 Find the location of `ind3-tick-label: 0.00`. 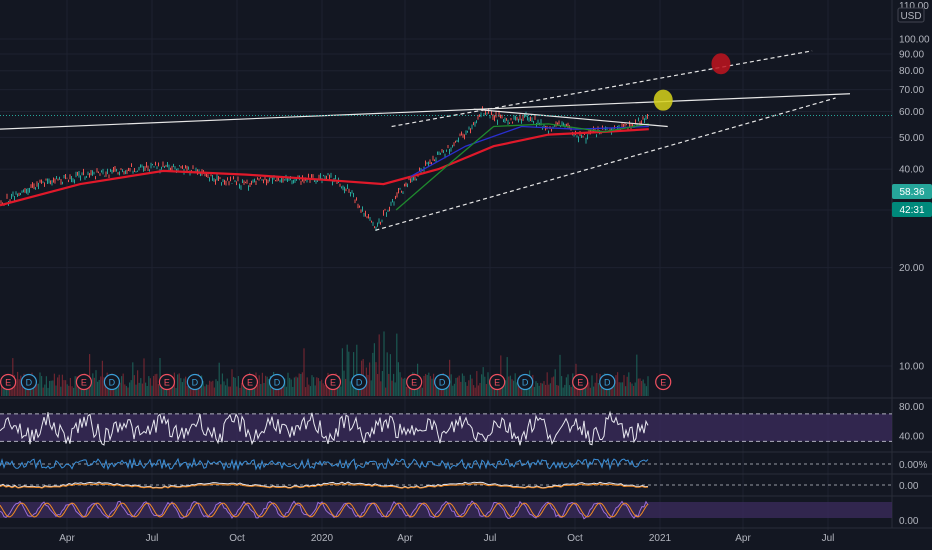

ind3-tick-label: 0.00 is located at coordinates (909, 521).